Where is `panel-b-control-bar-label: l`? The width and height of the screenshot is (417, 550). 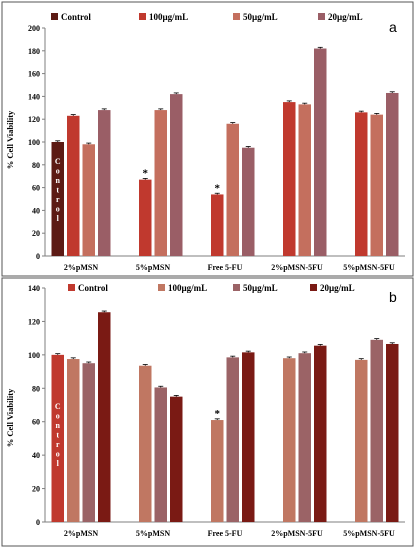 panel-b-control-bar-label: l is located at coordinates (58, 463).